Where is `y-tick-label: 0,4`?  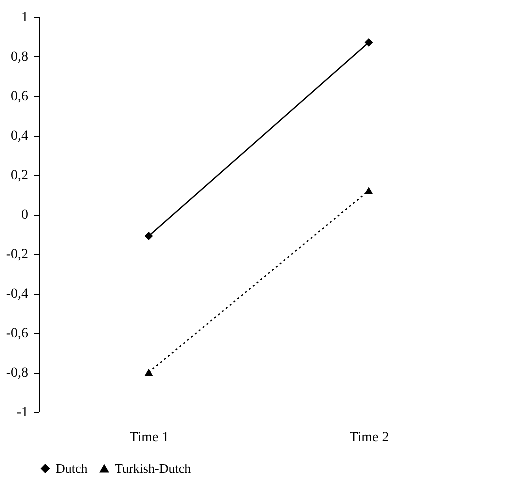 y-tick-label: 0,4 is located at coordinates (19, 136).